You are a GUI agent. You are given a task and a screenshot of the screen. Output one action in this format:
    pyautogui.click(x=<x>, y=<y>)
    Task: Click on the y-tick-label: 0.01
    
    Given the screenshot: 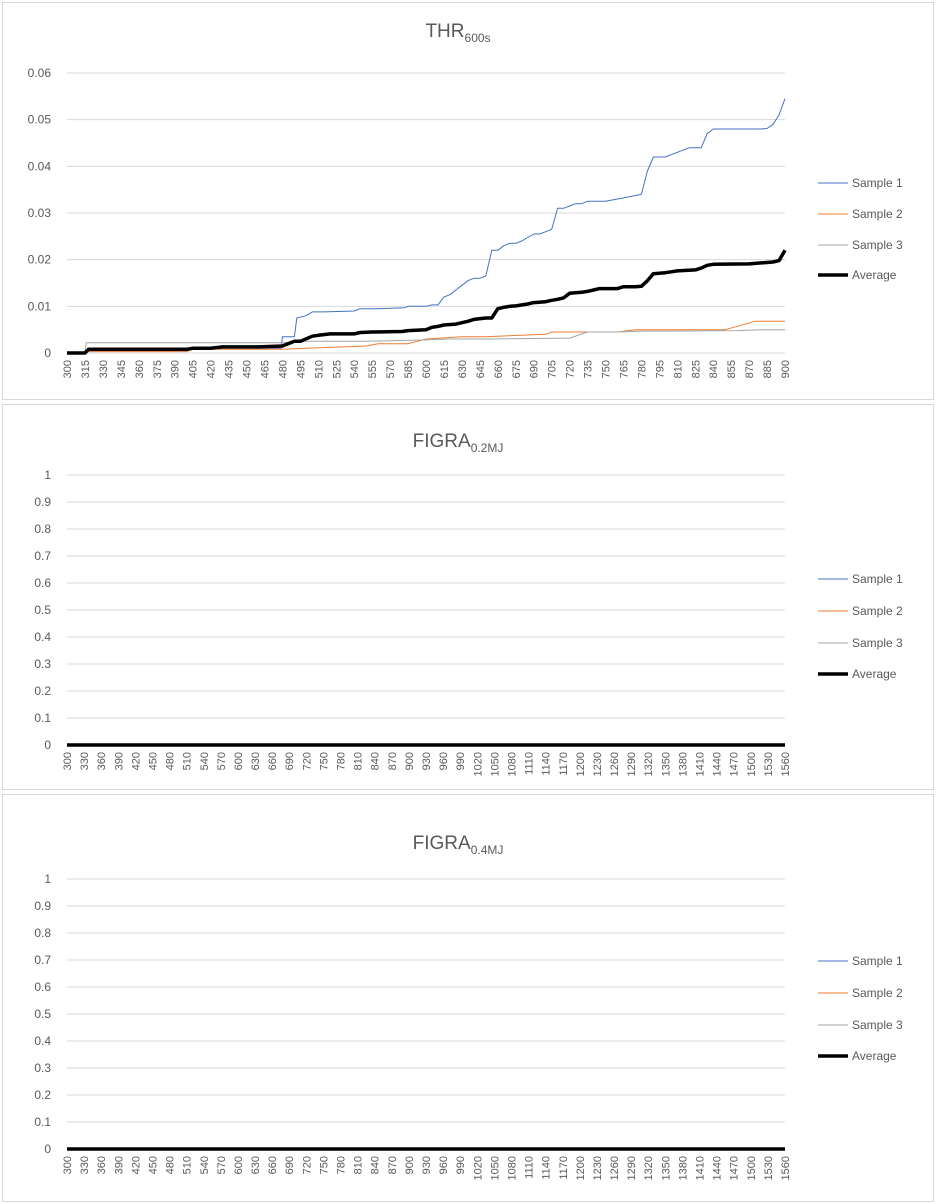 What is the action you would take?
    pyautogui.click(x=40, y=306)
    